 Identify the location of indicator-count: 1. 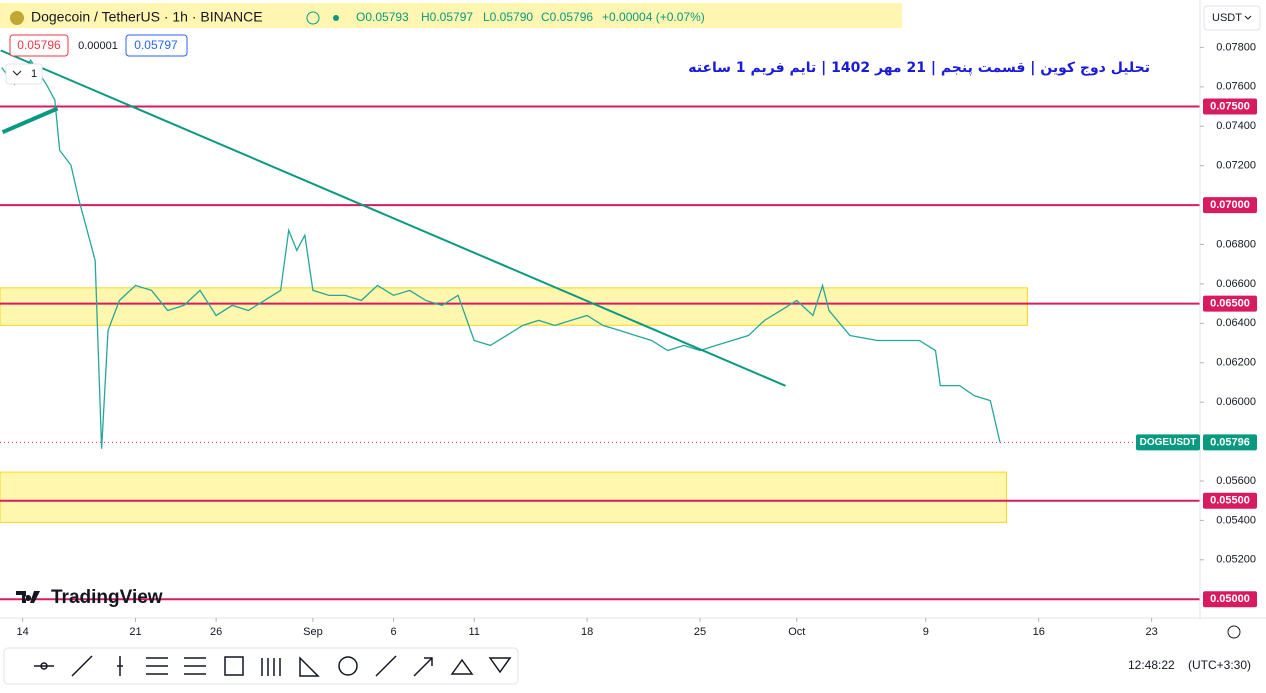
(34, 74).